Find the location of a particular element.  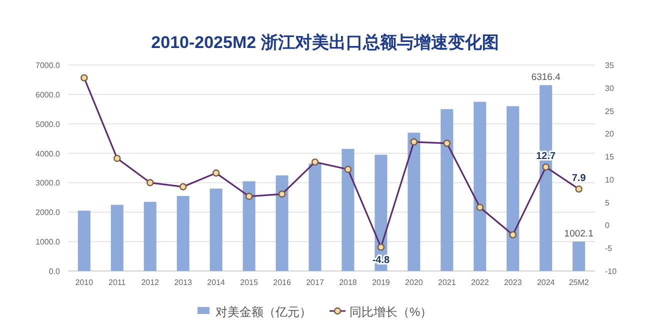

x-tick-label: 2015 is located at coordinates (249, 282).